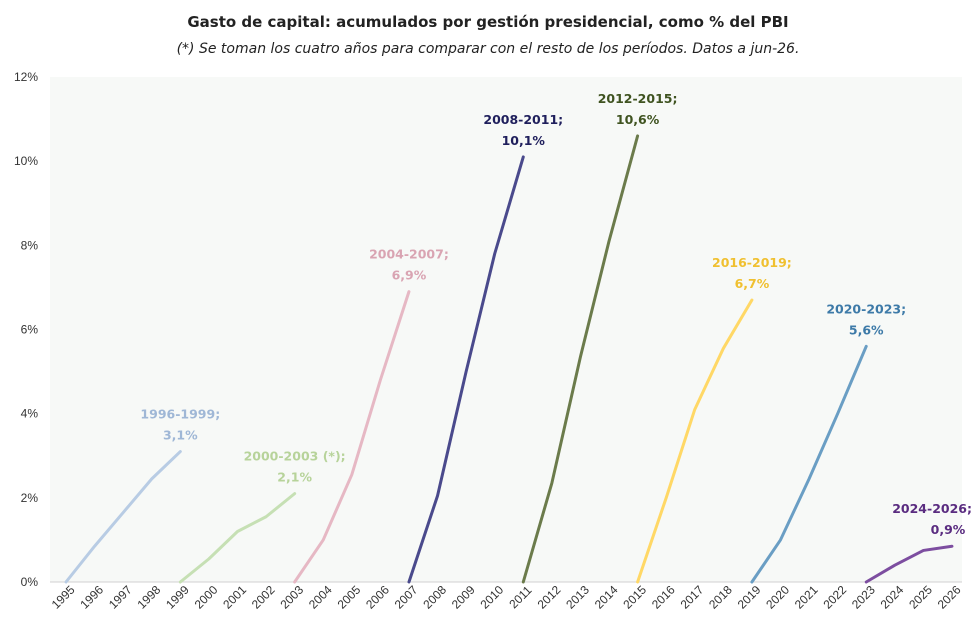  Describe the element at coordinates (63, 597) in the screenshot. I see `x-tick-label: 1995` at that location.